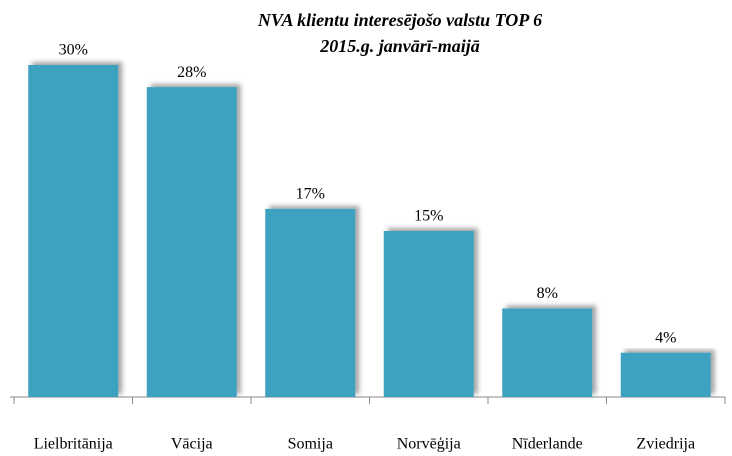  Describe the element at coordinates (192, 444) in the screenshot. I see `x-tick-label: Vācija` at that location.